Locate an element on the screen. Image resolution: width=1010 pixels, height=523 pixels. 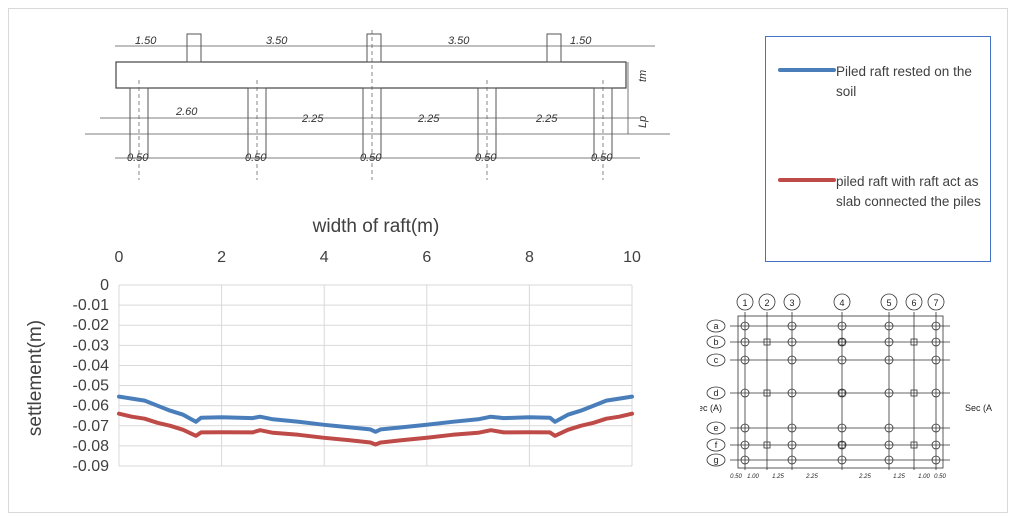
x-tick-label: 0 is located at coordinates (119, 257).